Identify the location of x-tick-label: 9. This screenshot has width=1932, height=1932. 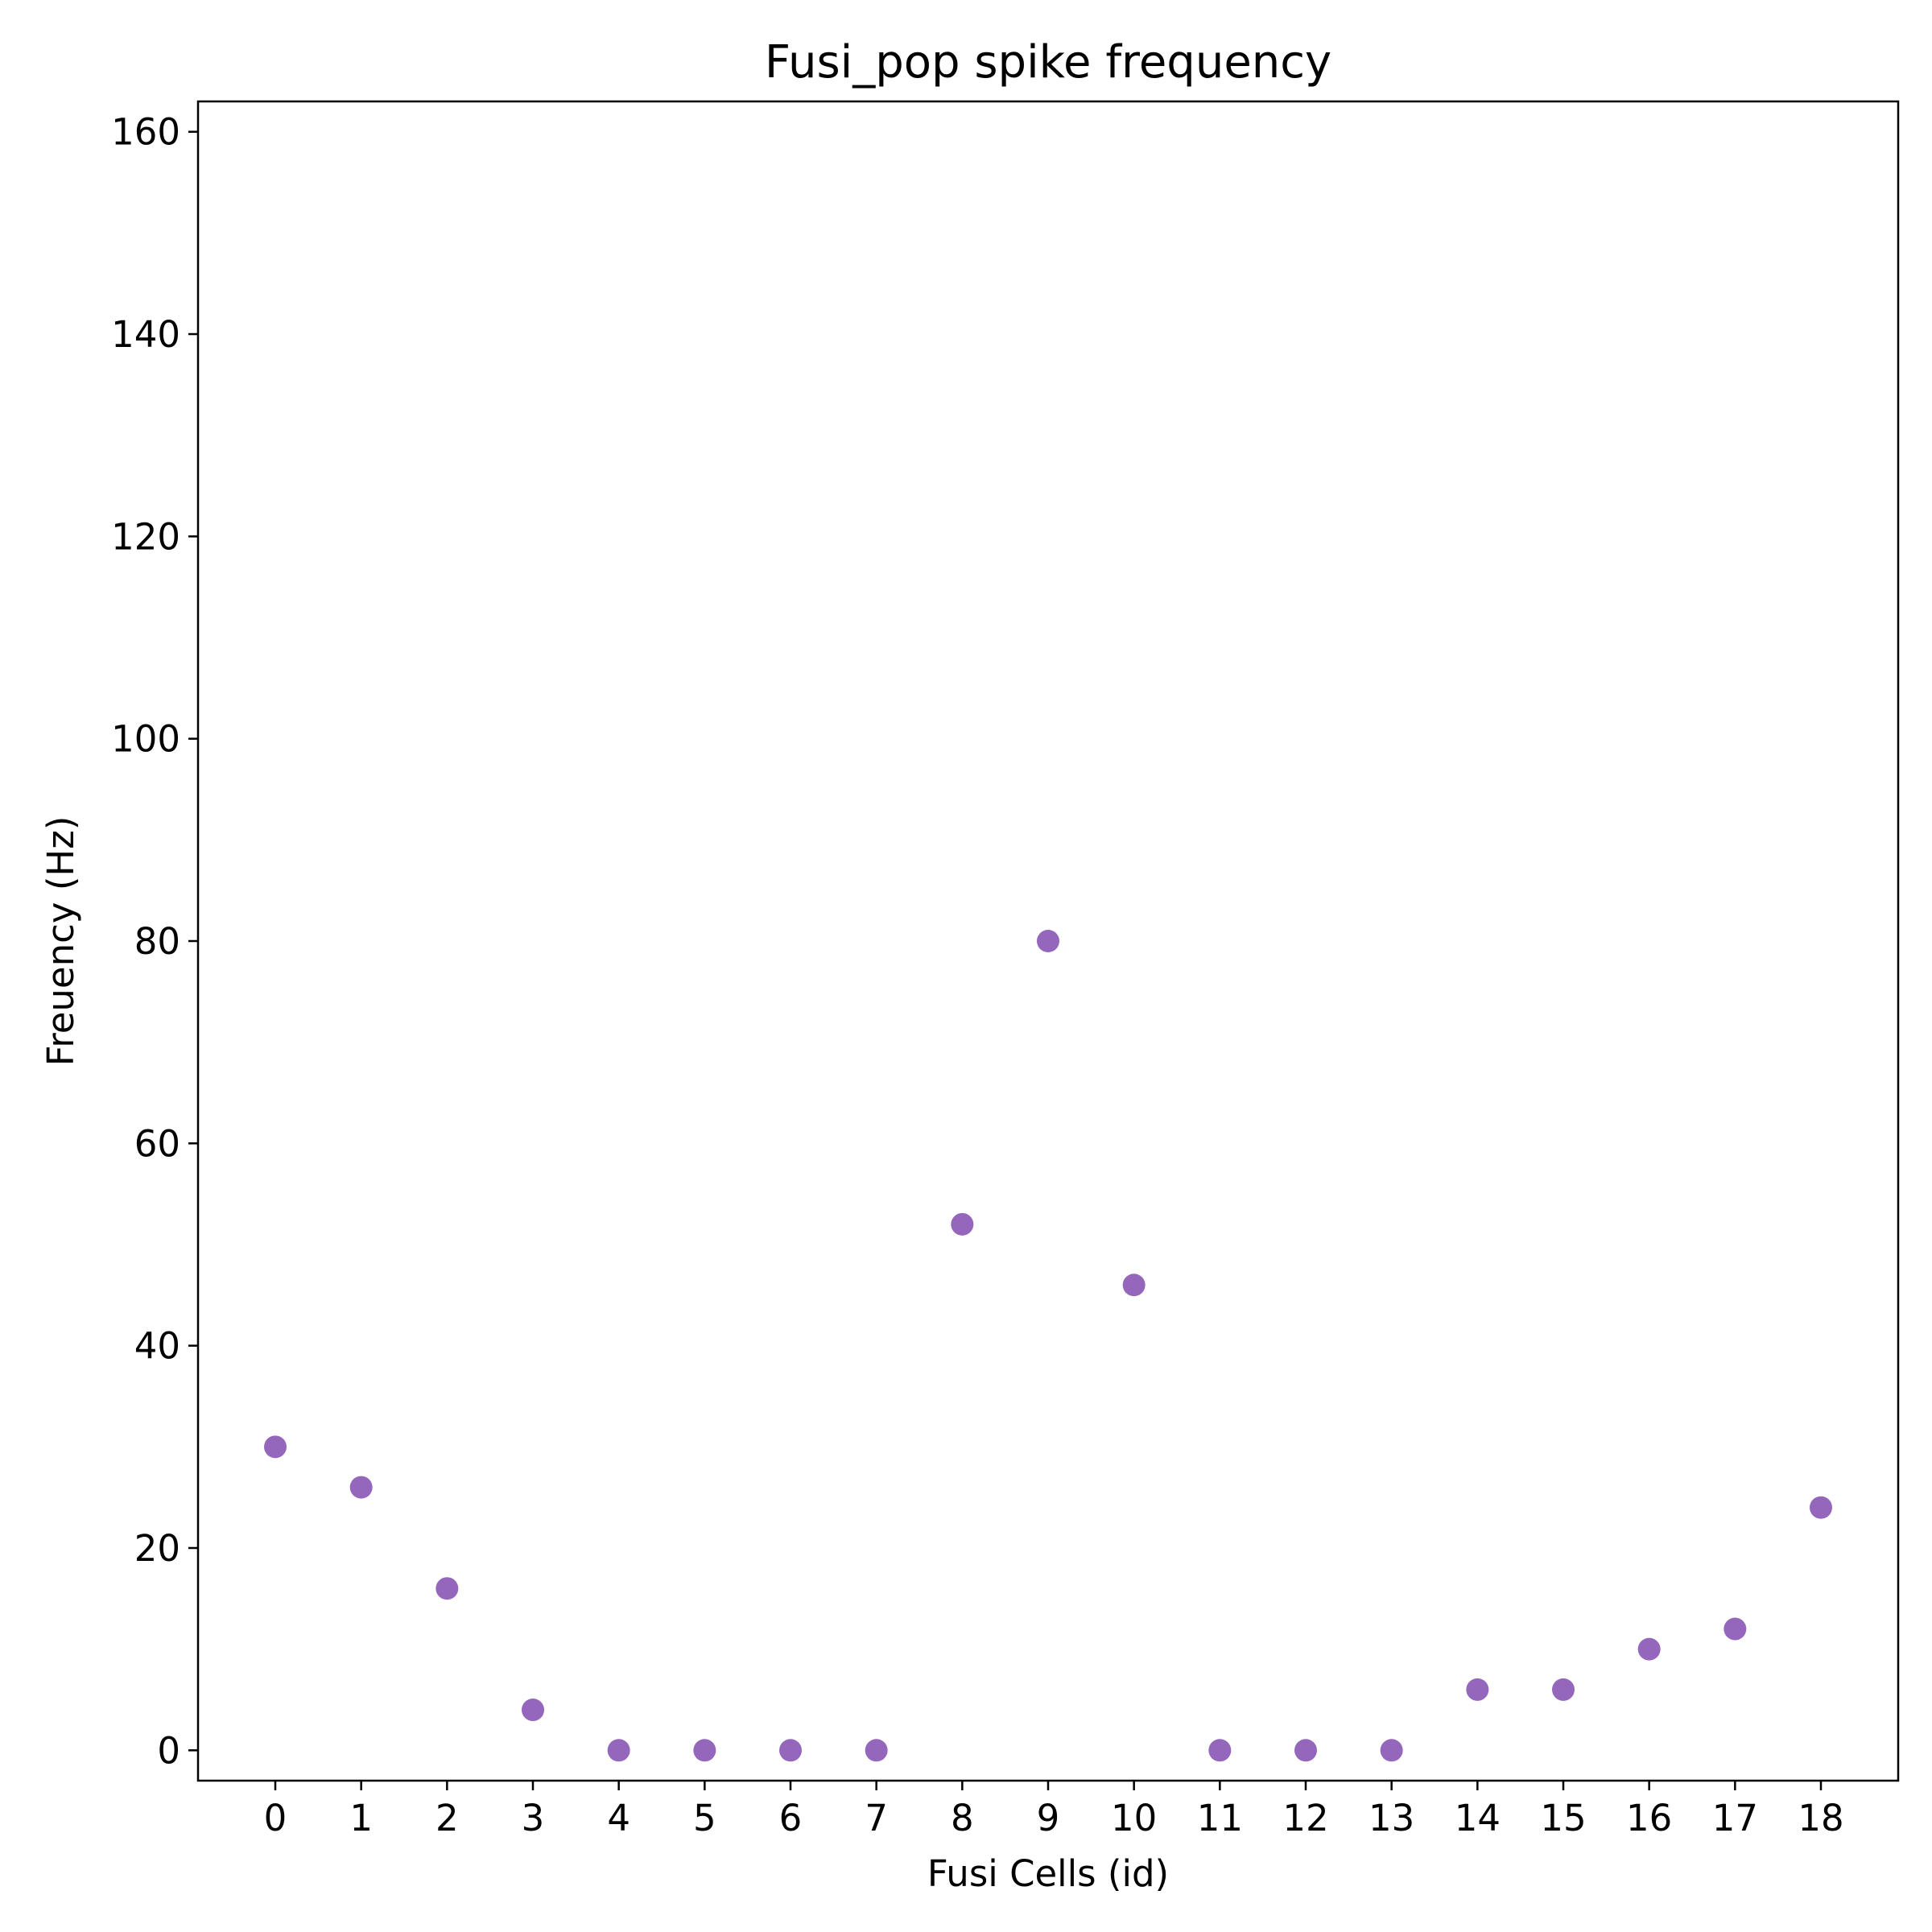
(1048, 1818).